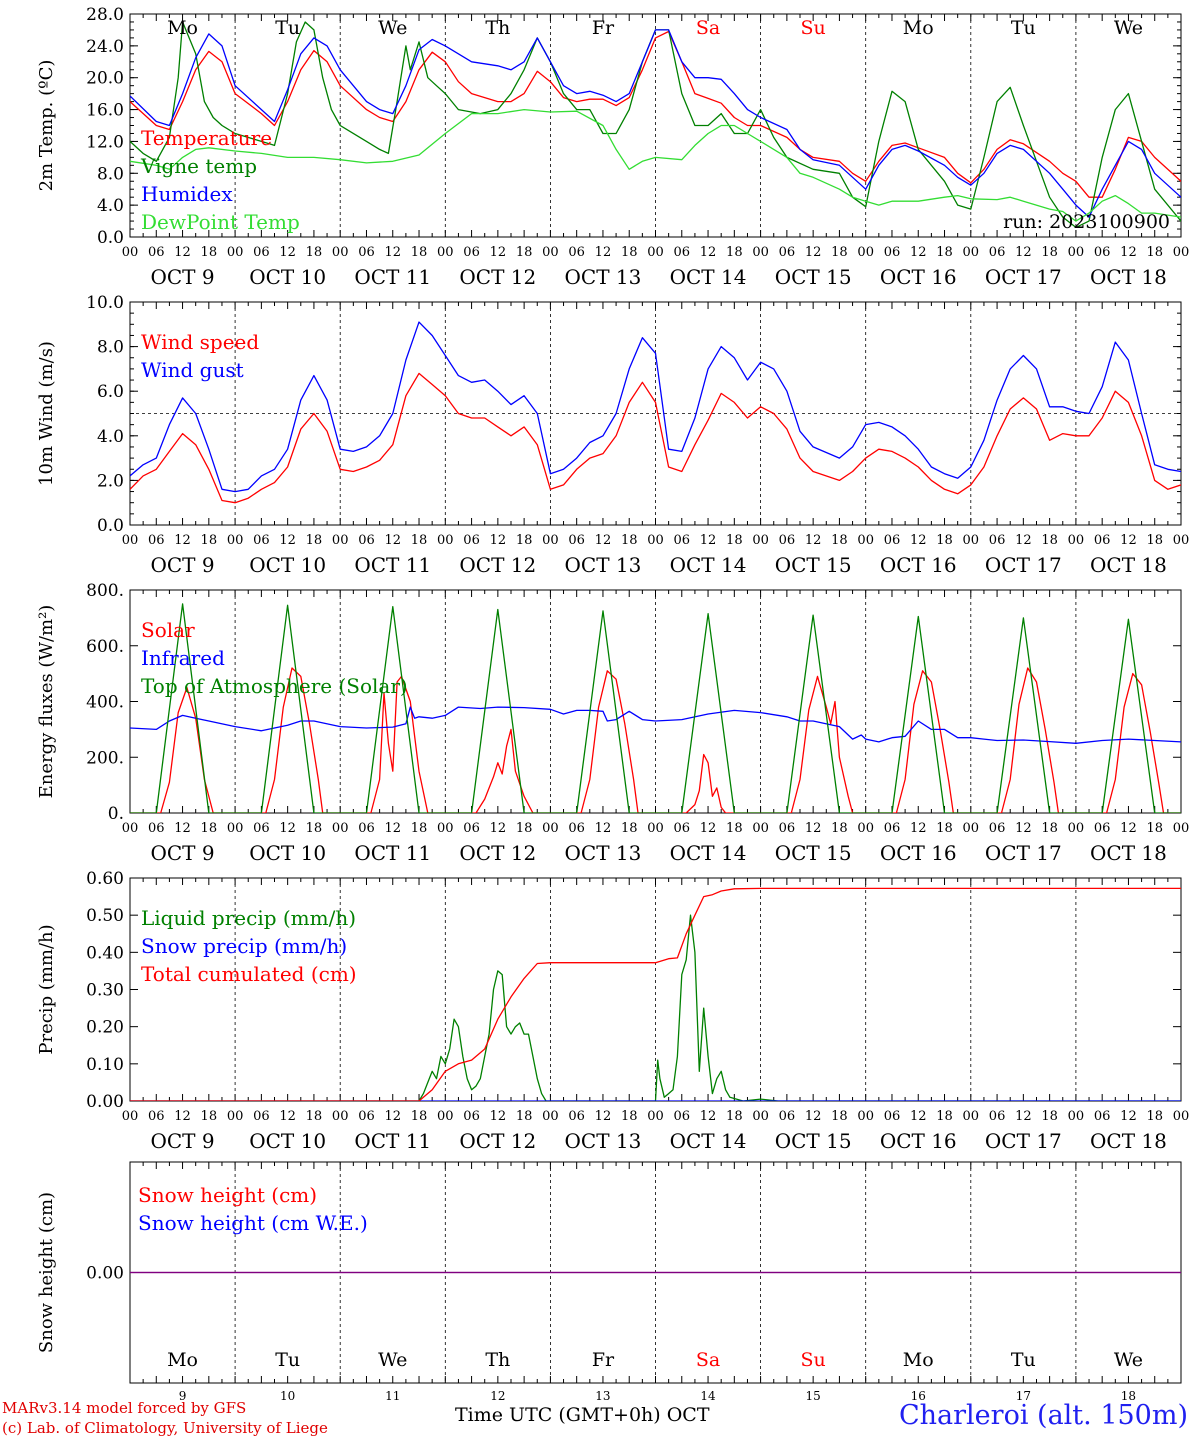 This screenshot has width=1194, height=1444. What do you see at coordinates (603, 1360) in the screenshot?
I see `snow-weekday-label: Fr` at bounding box center [603, 1360].